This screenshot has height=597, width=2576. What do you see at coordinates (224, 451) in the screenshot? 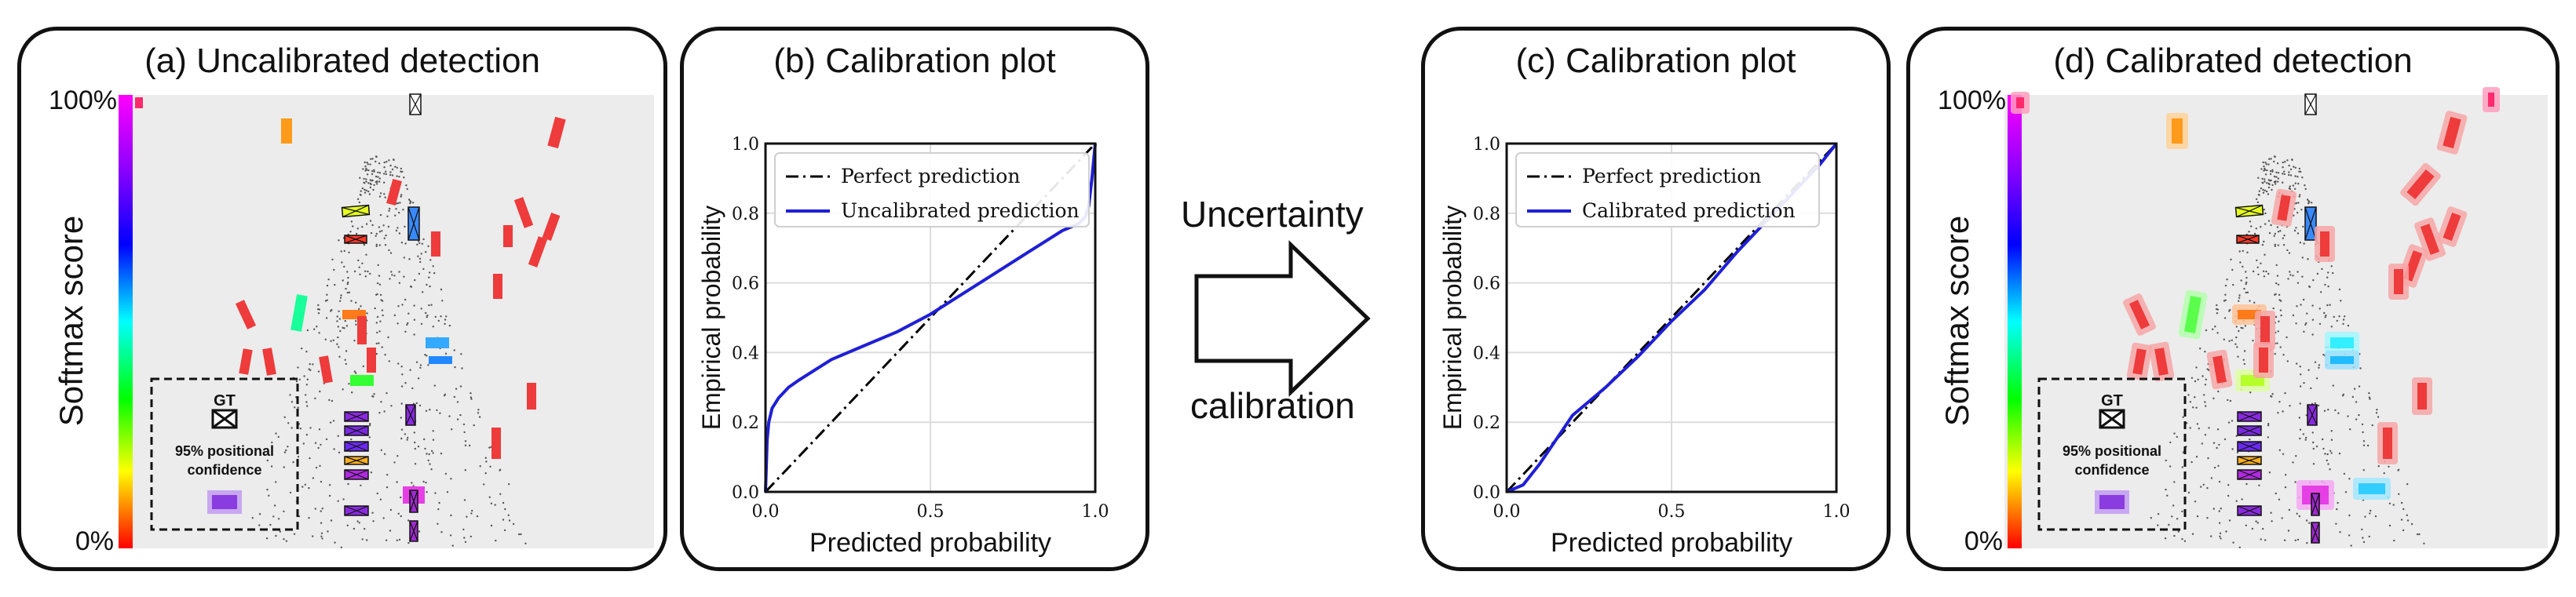
I see `legend-confidence-line1: 95% positional` at bounding box center [224, 451].